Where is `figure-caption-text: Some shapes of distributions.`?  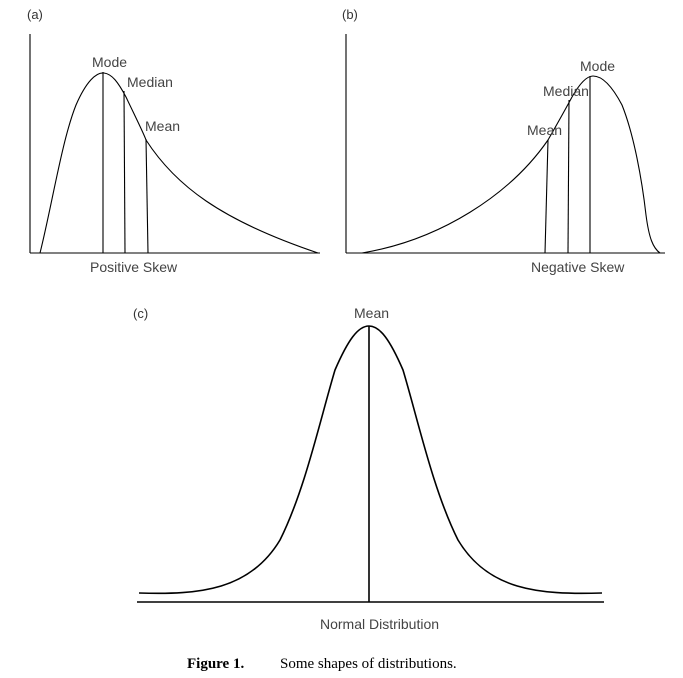
figure-caption-text: Some shapes of distributions. is located at coordinates (368, 664).